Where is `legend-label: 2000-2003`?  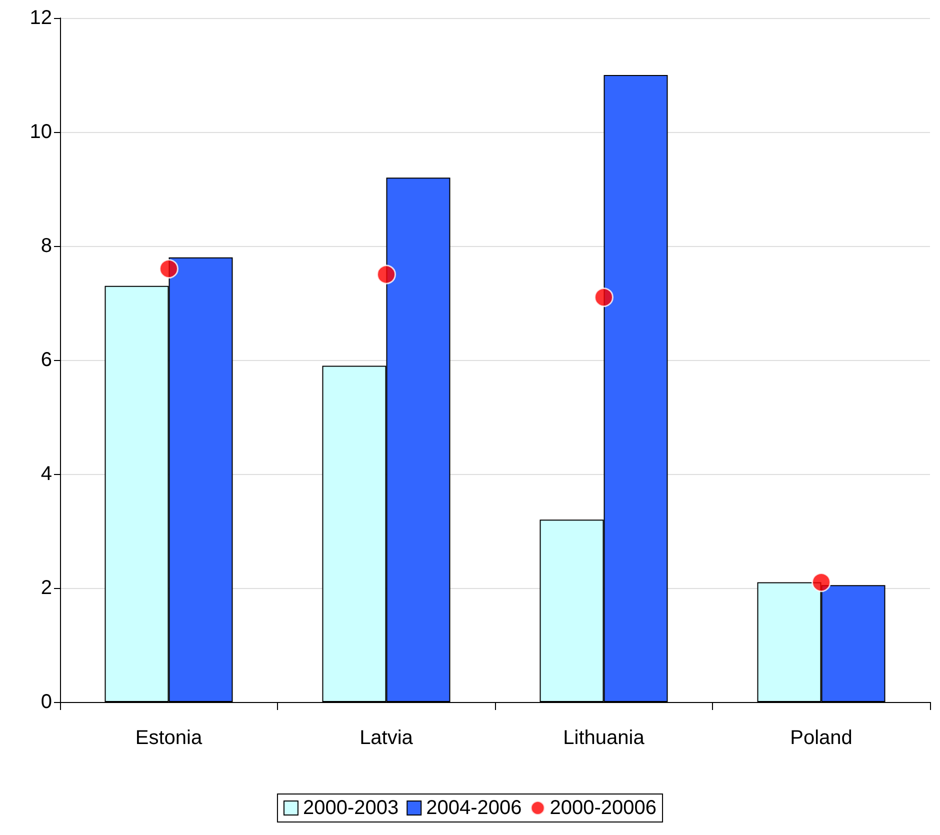 legend-label: 2000-2003 is located at coordinates (350, 808).